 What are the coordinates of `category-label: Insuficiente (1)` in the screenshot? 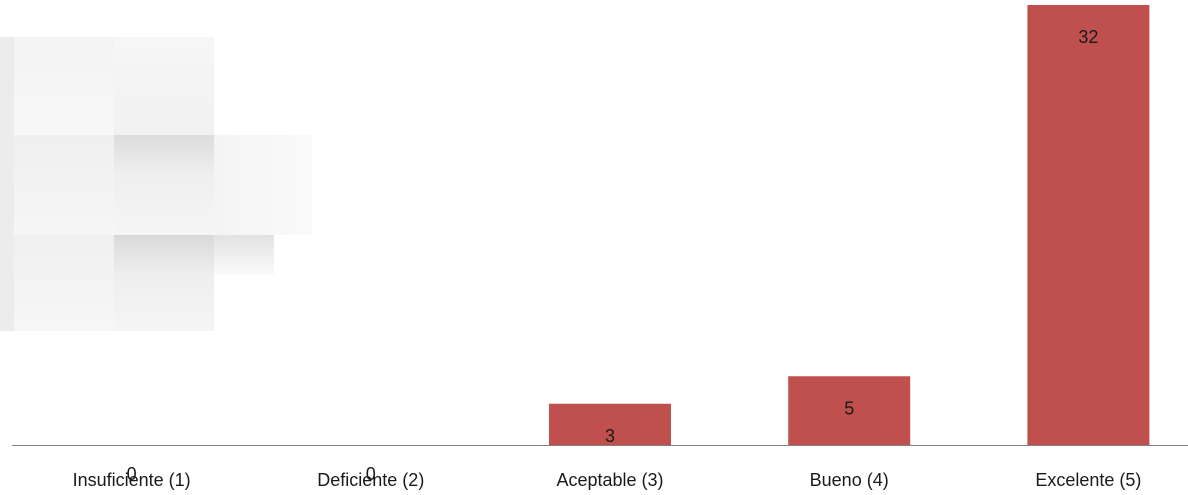 It's located at (132, 480).